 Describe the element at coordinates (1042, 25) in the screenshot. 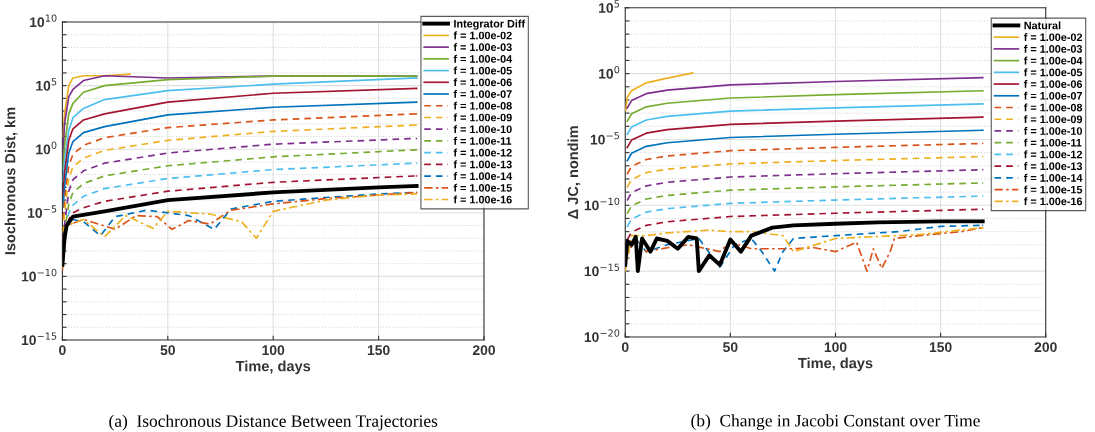

I see `legend-label: Natural` at that location.